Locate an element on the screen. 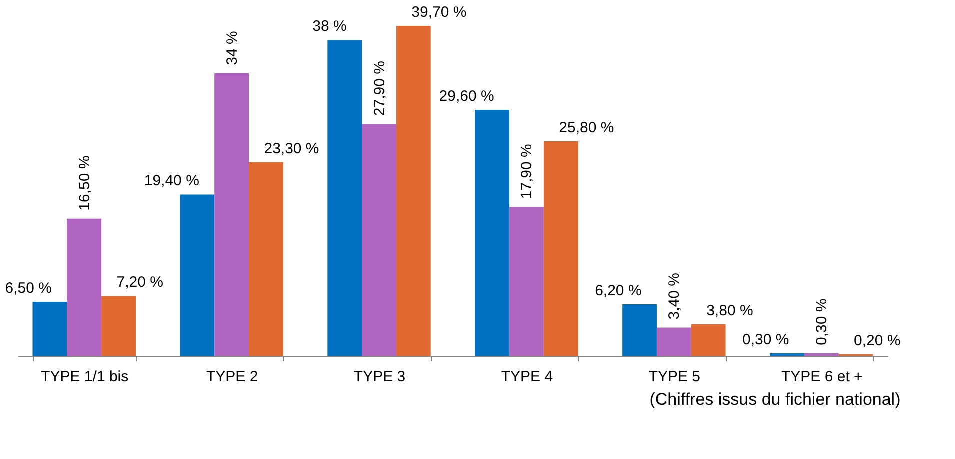 This screenshot has height=459, width=955. x-tick-label: TYPE 5 is located at coordinates (674, 377).